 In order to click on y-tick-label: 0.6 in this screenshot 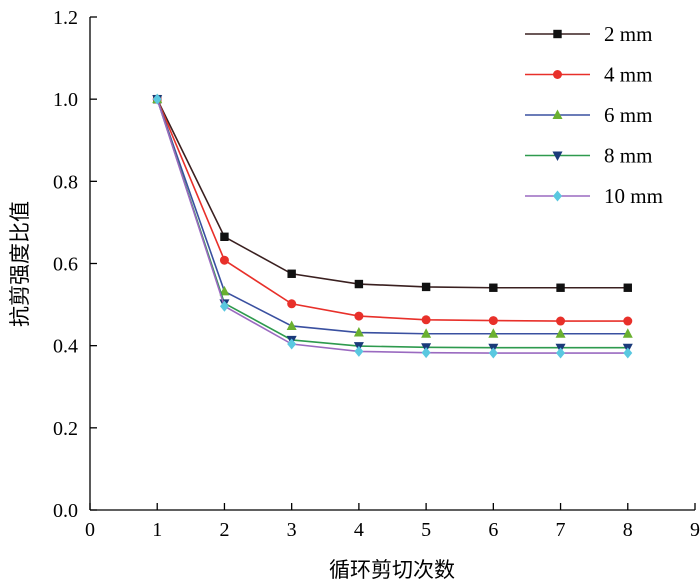, I will do `click(65, 265)`.